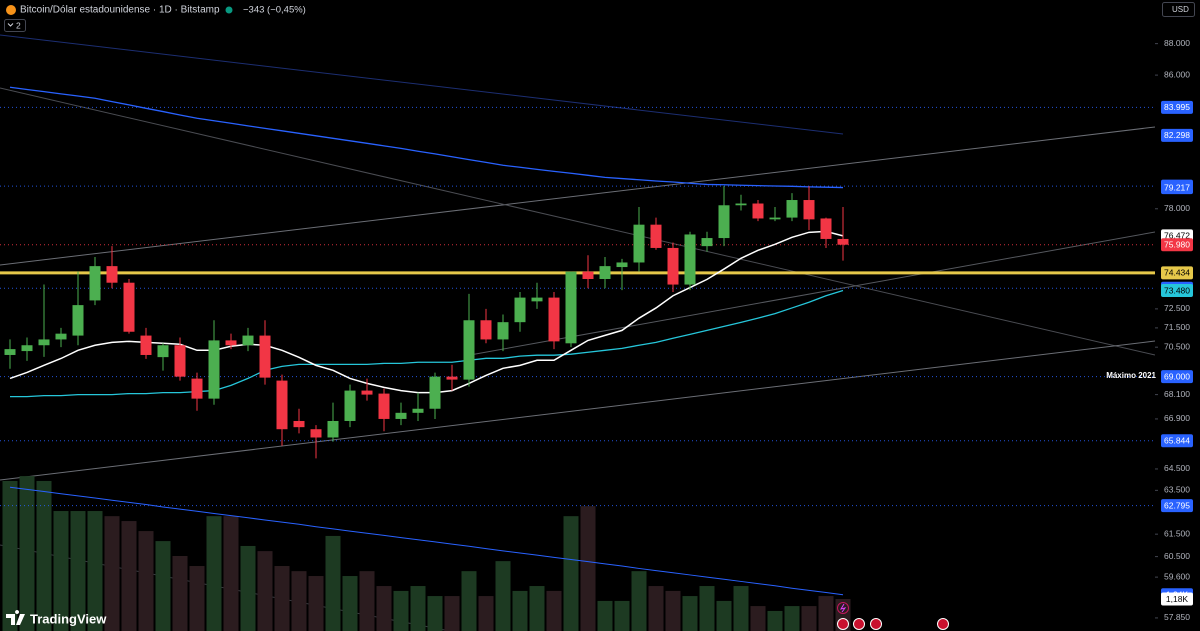  What do you see at coordinates (1177, 208) in the screenshot?
I see `y-tick-label: 78.000` at bounding box center [1177, 208].